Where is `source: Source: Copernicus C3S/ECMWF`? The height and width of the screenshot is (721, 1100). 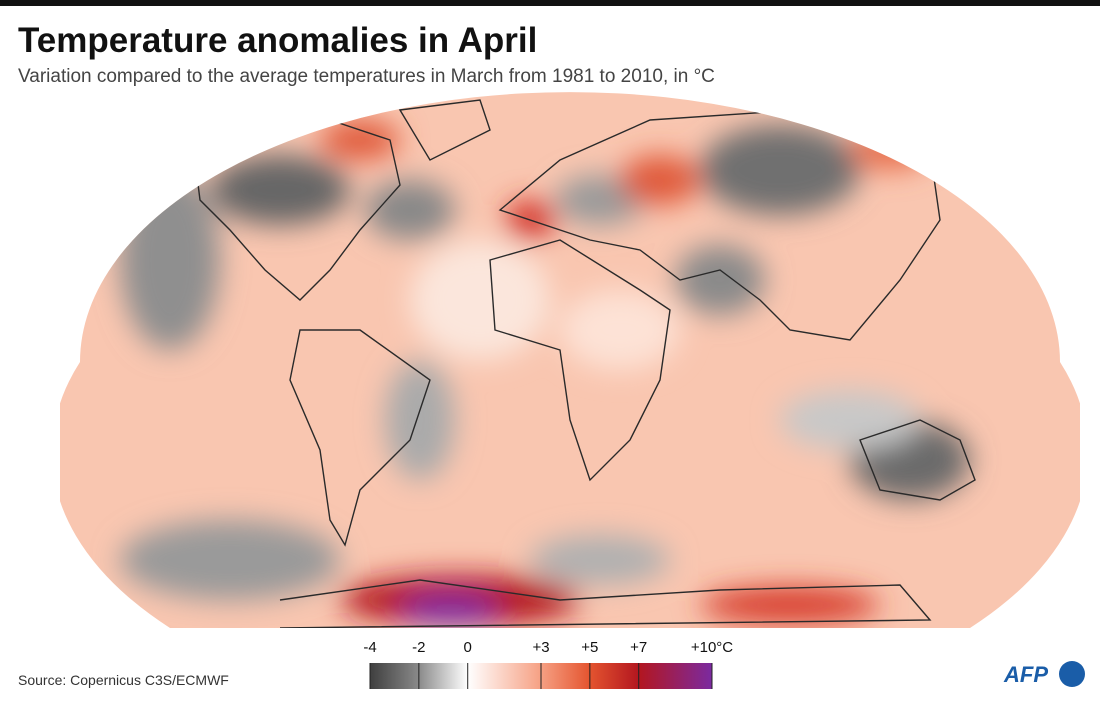 source: Source: Copernicus C3S/ECMWF is located at coordinates (123, 680).